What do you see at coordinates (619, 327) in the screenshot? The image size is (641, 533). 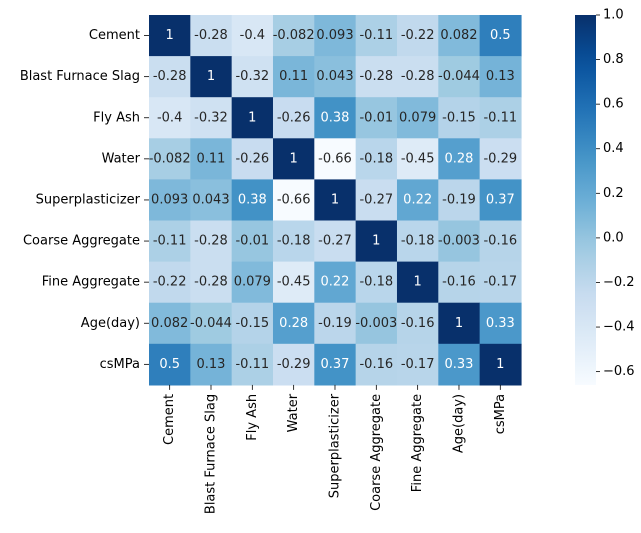 I see `colorbar-tick-label: −0.4` at bounding box center [619, 327].